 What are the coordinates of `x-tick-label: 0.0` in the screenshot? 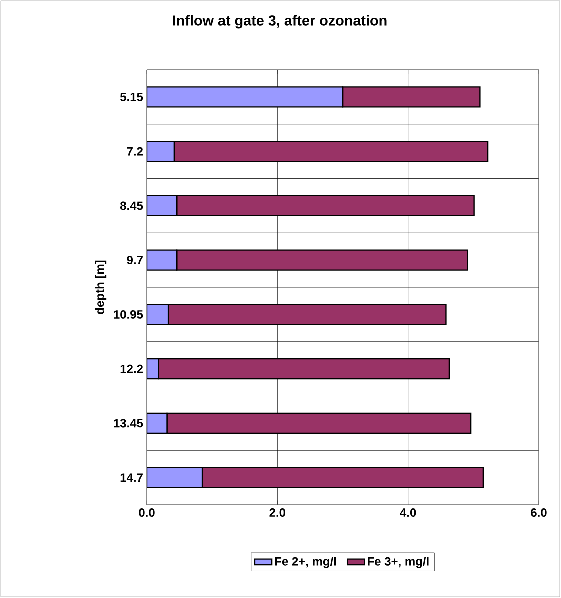 It's located at (147, 513).